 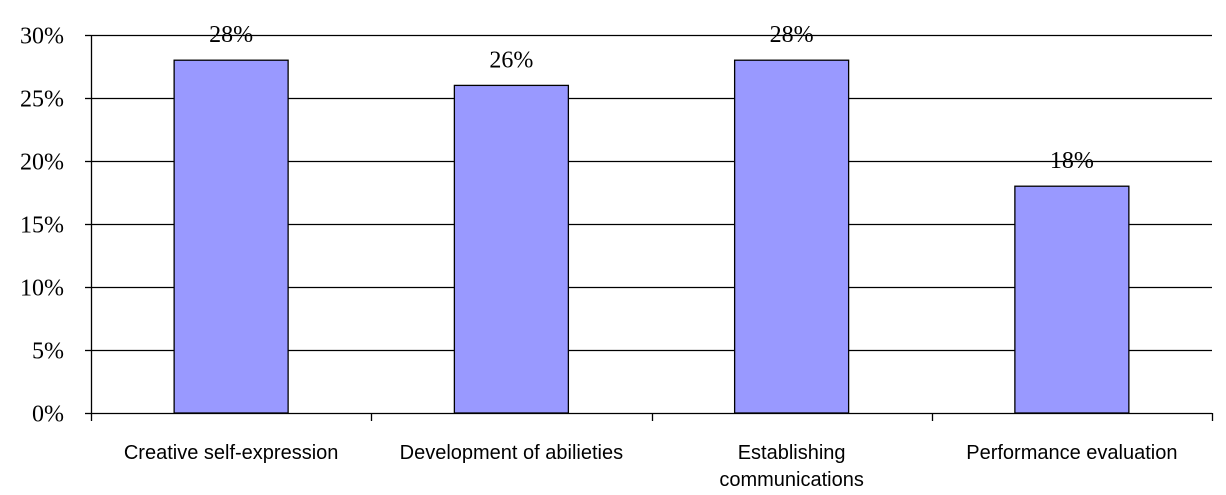 I want to click on y-tick-label: 20%, so click(x=42, y=163).